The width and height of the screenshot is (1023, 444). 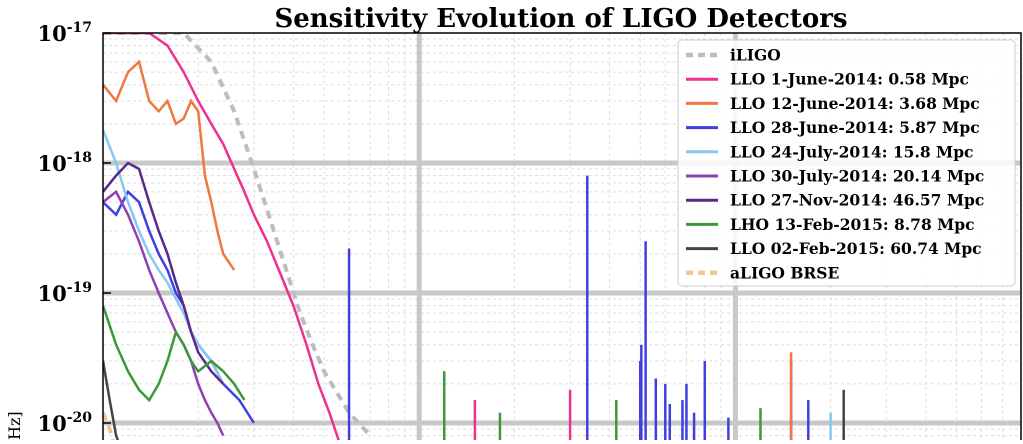 What do you see at coordinates (855, 103) in the screenshot?
I see `legend-label: LLO 12-June-2014: 3.68 Mpc` at bounding box center [855, 103].